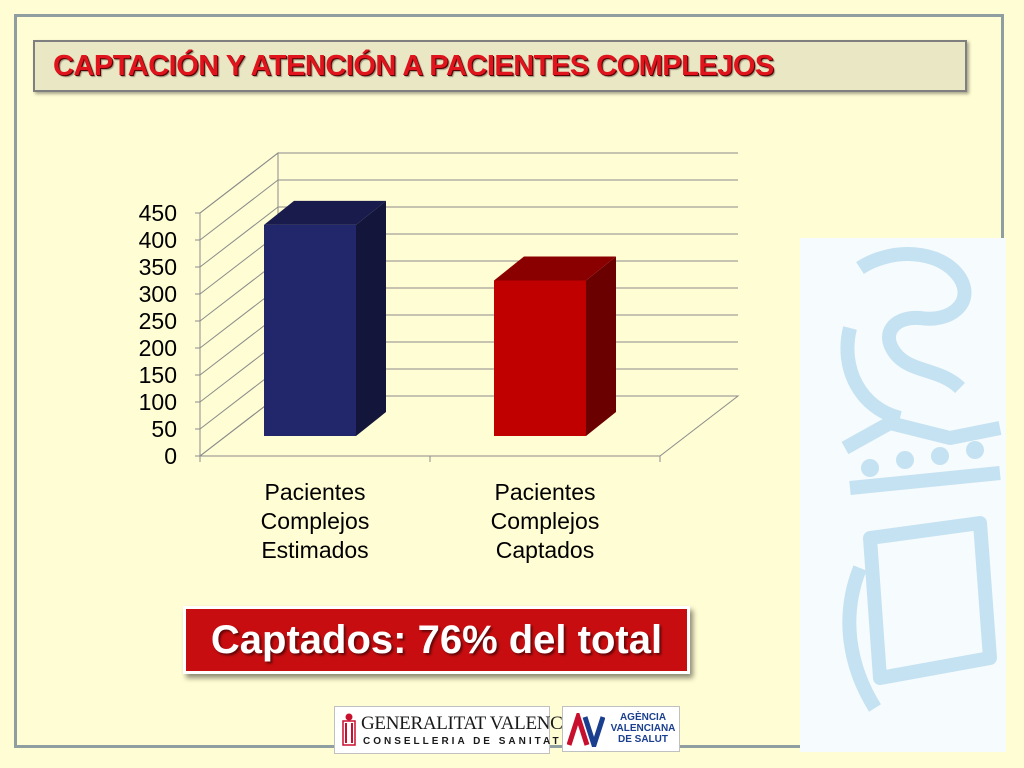 Image resolution: width=1024 pixels, height=768 pixels. What do you see at coordinates (158, 294) in the screenshot?
I see `y-tick-label: 300` at bounding box center [158, 294].